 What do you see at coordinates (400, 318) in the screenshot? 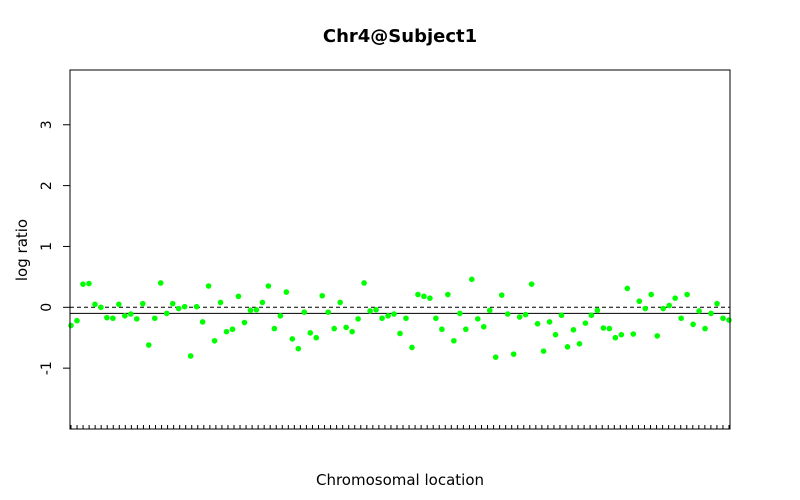
I see `data-points` at bounding box center [400, 318].